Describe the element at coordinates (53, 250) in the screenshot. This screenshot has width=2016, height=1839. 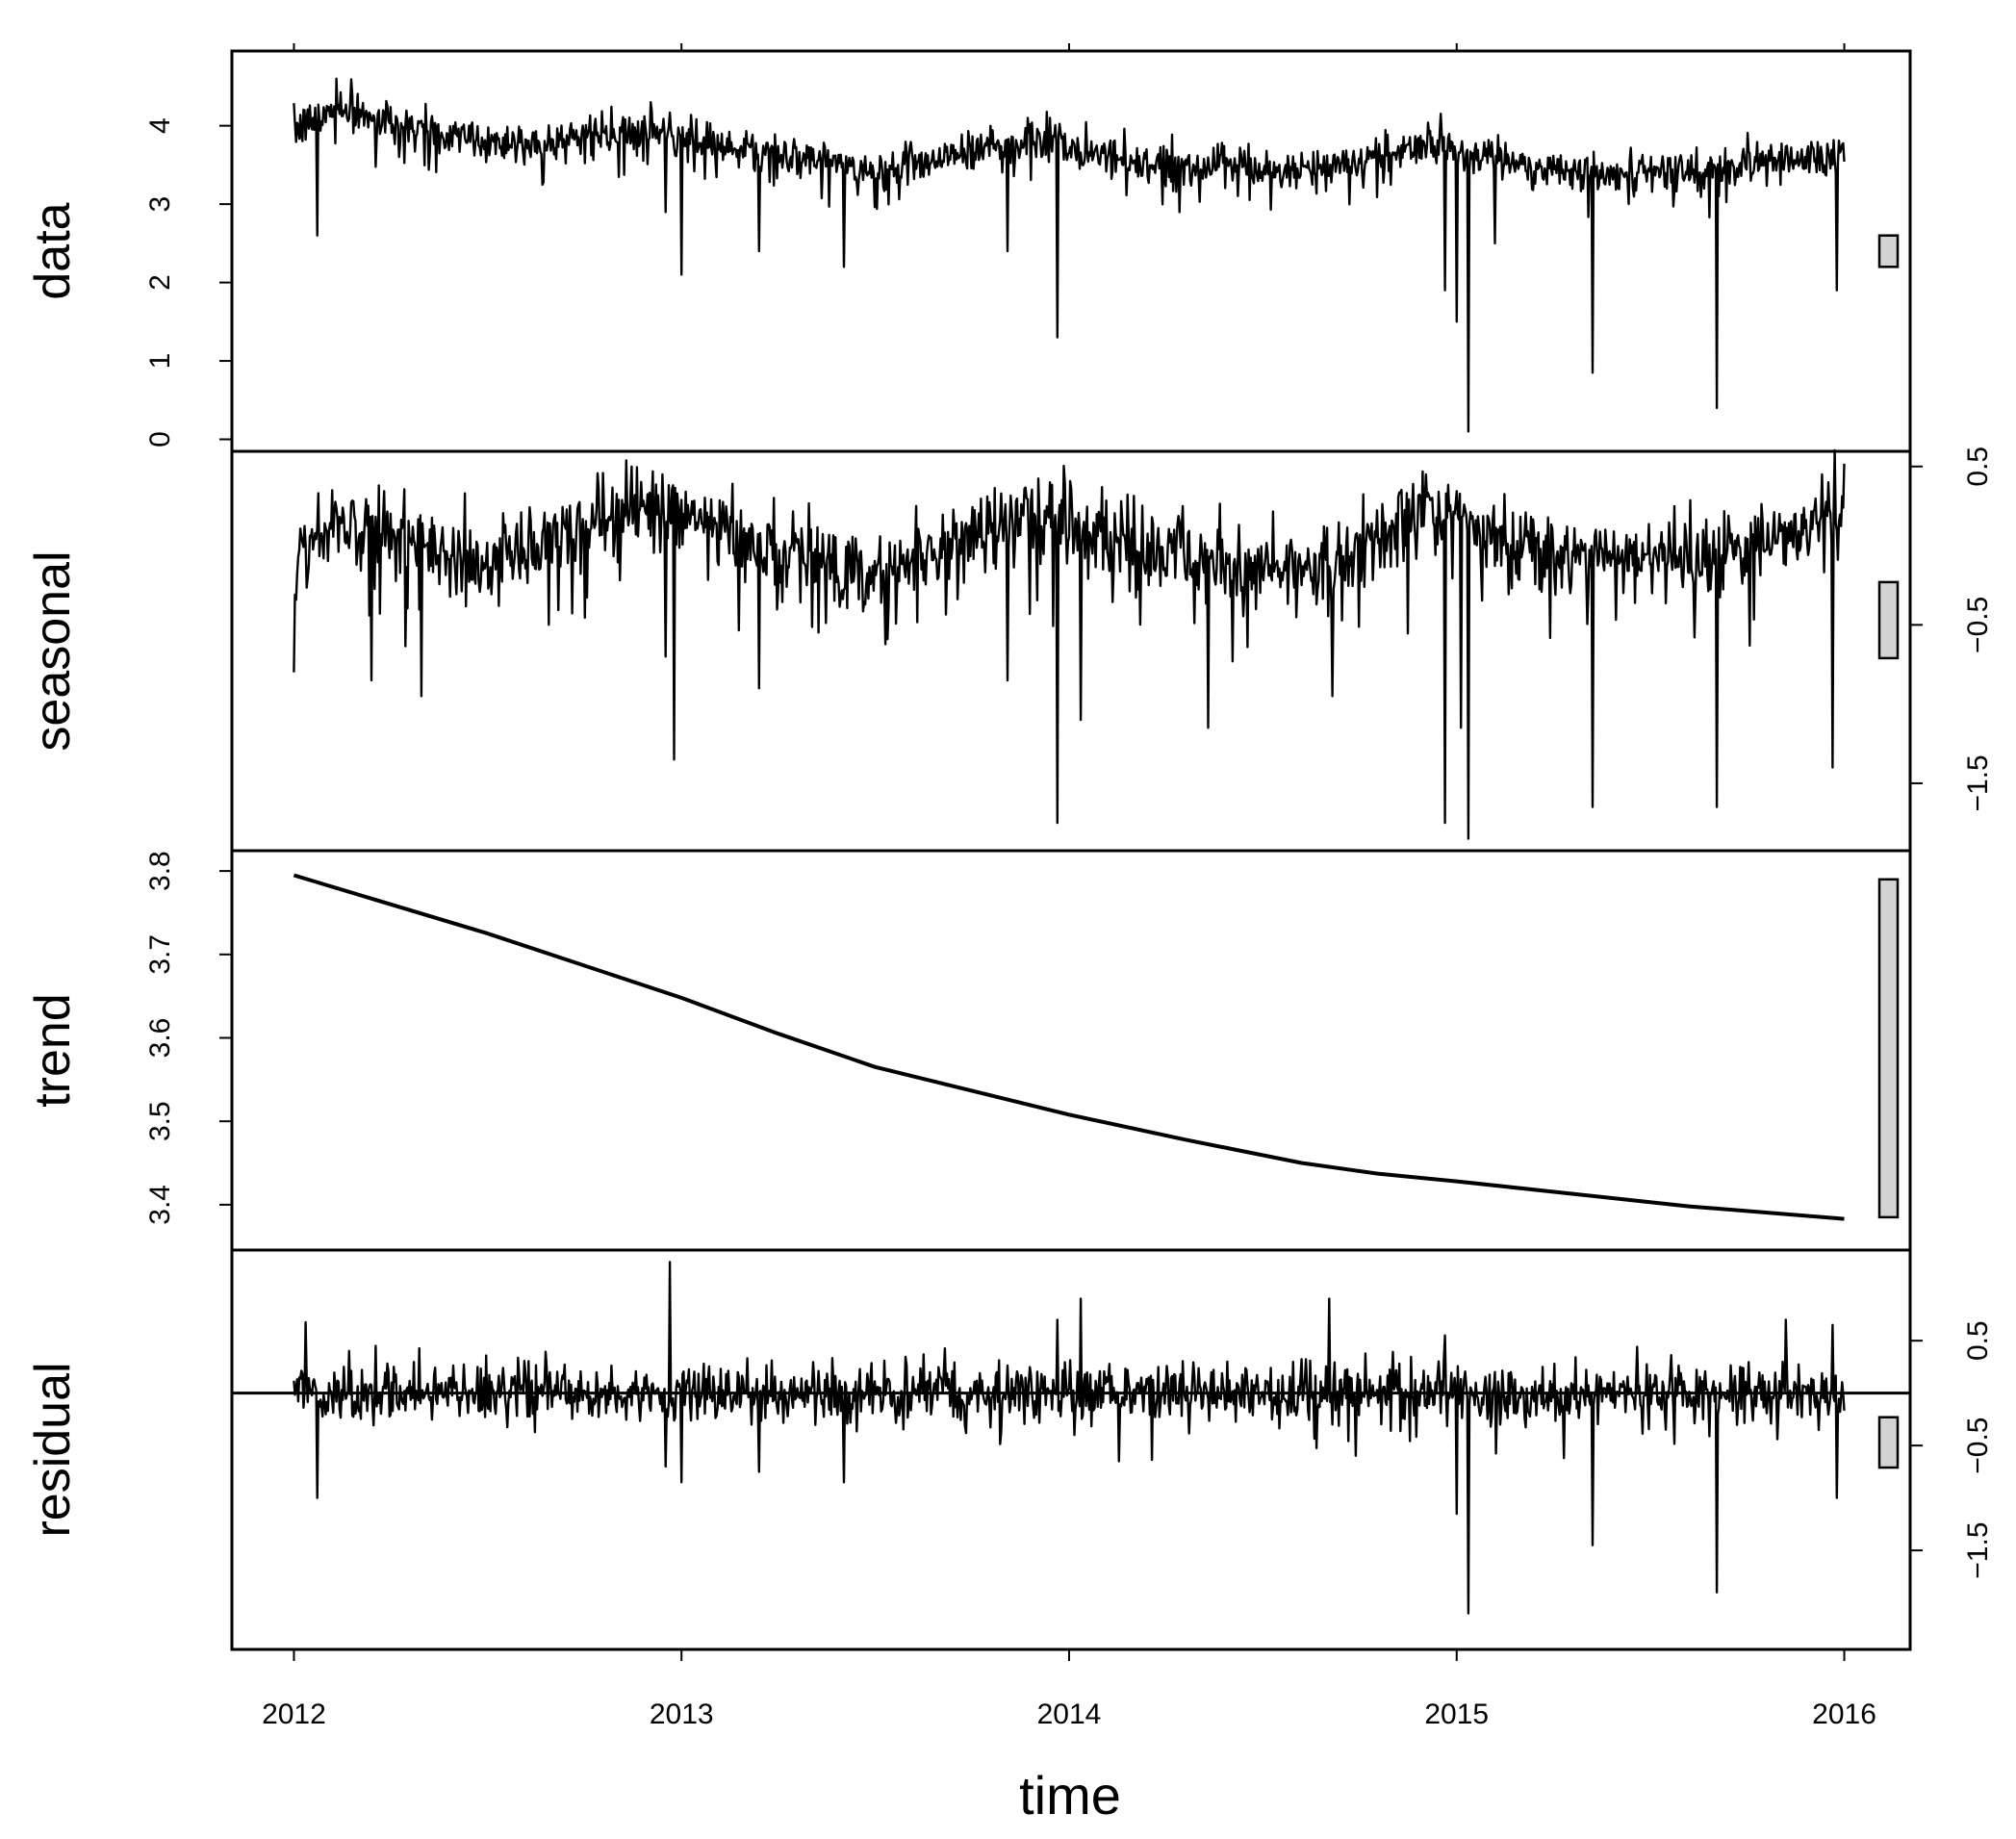
I see `panel-label-data: data` at that location.